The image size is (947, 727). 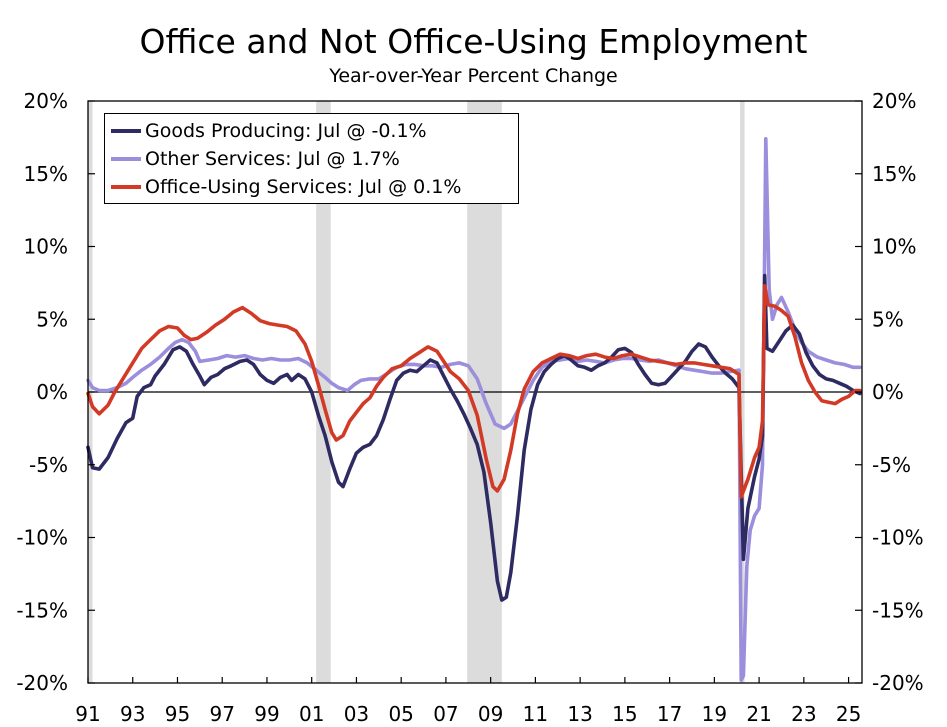 What do you see at coordinates (445, 714) in the screenshot?
I see `x-tick-label: 07` at bounding box center [445, 714].